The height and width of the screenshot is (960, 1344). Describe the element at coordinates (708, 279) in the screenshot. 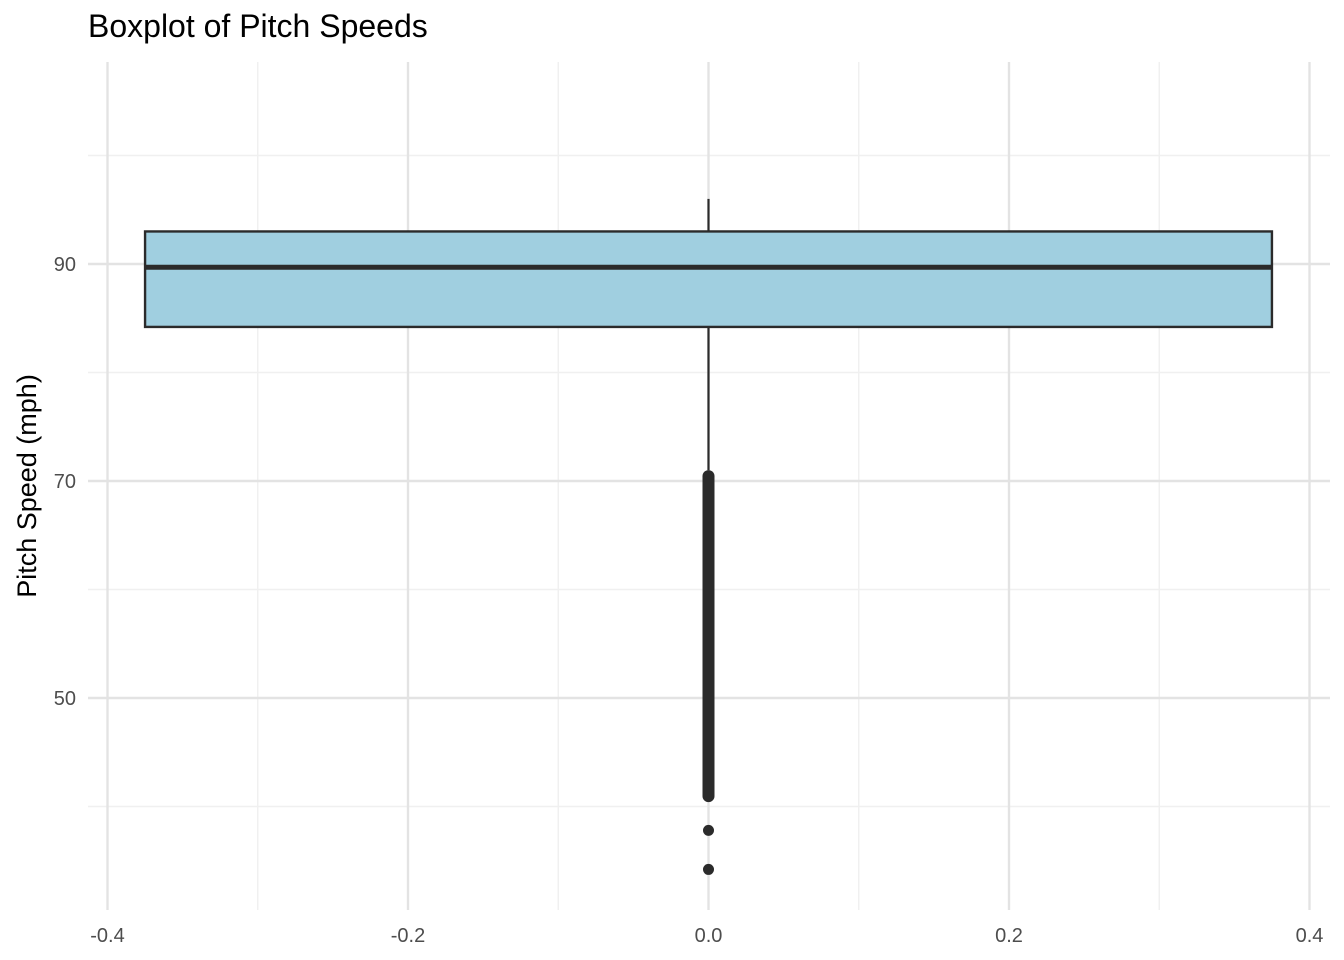

I see `box-iqr` at that location.